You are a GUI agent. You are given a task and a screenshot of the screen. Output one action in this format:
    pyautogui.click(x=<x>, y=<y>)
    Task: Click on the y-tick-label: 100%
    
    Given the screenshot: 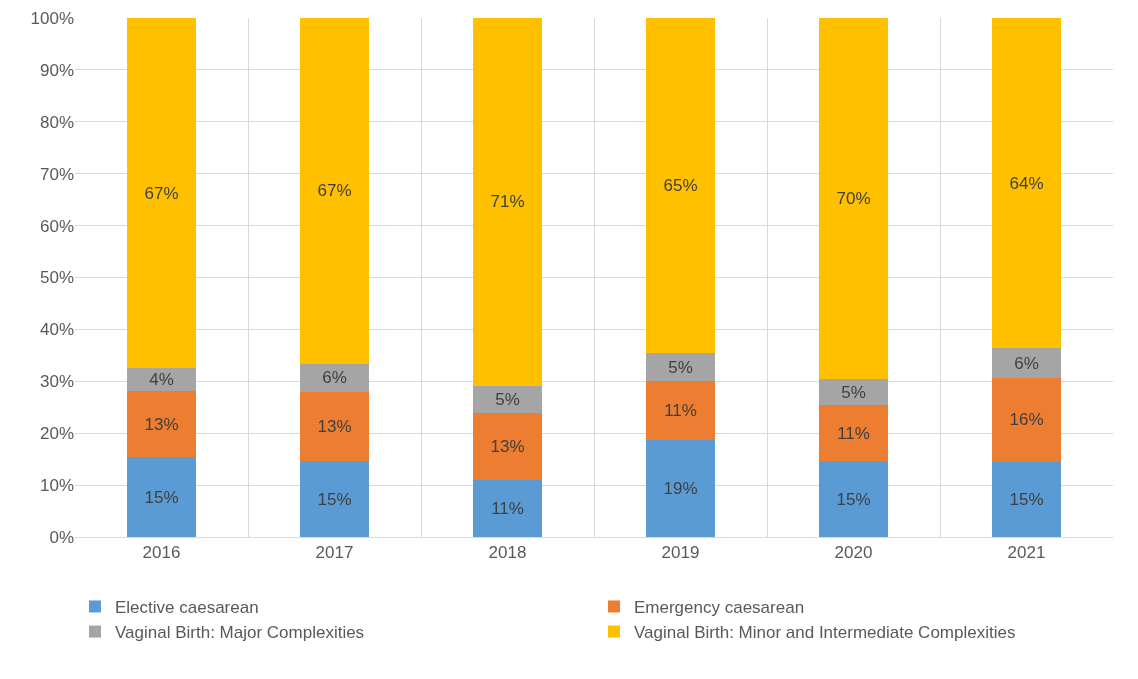 What is the action you would take?
    pyautogui.click(x=52, y=18)
    